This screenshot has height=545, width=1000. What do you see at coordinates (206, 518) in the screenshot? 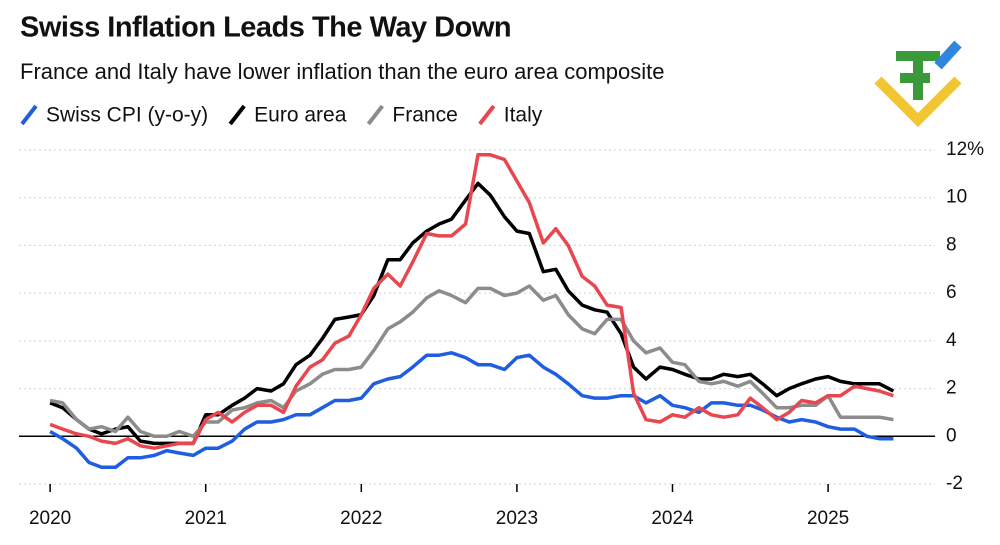
I see `x-tick-label: 2021` at bounding box center [206, 518].